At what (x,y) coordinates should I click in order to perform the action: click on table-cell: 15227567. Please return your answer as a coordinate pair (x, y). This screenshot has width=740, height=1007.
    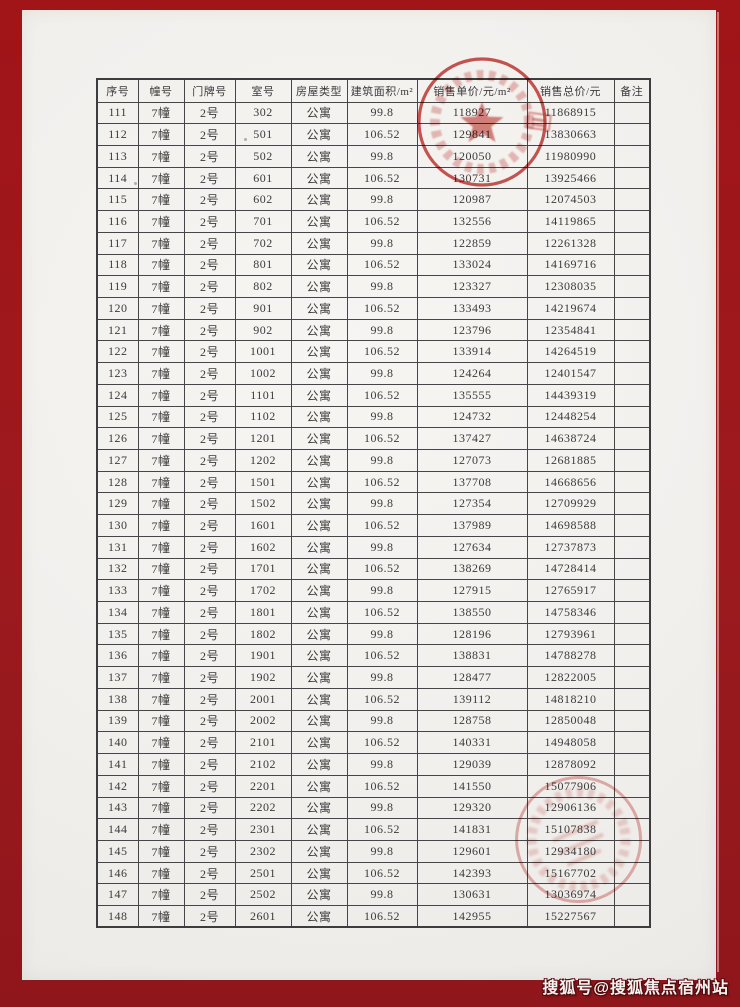
    Looking at the image, I should click on (570, 916).